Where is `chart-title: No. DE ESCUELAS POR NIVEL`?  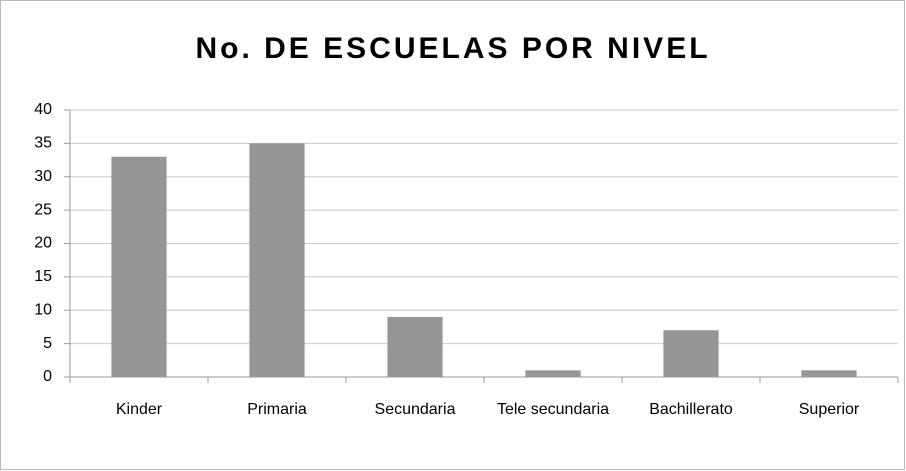
chart-title: No. DE ESCUELAS POR NIVEL is located at coordinates (452, 48).